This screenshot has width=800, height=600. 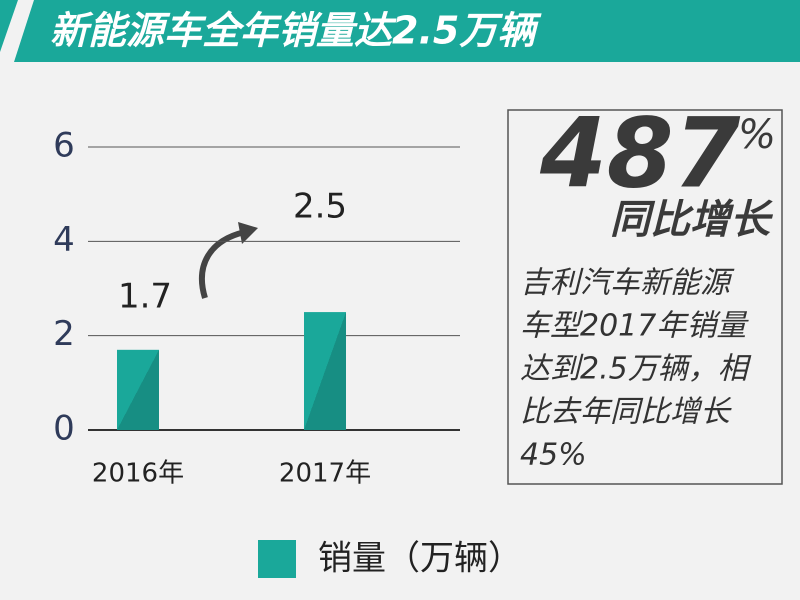 I want to click on title-stripe, so click(x=17, y=31).